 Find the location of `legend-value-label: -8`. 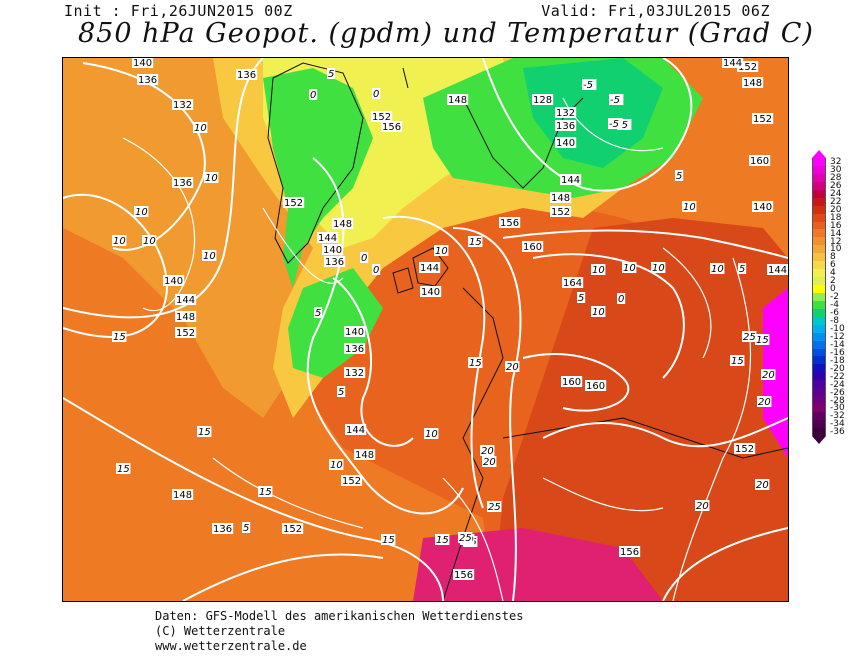

legend-value-label: -8 is located at coordinates (834, 321).